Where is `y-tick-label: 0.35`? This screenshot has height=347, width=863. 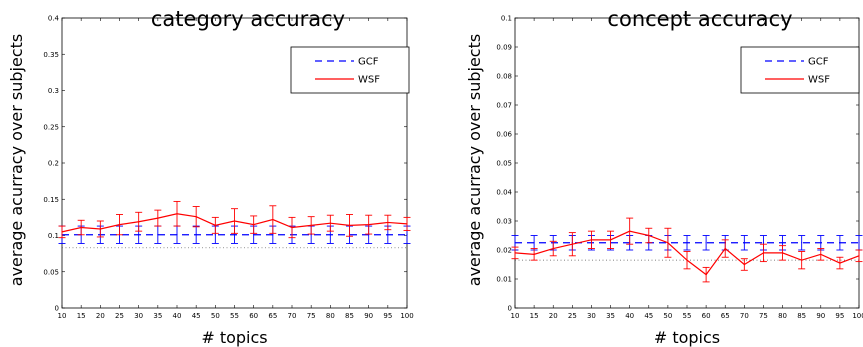
y-tick-label: 0.35 is located at coordinates (51, 55).